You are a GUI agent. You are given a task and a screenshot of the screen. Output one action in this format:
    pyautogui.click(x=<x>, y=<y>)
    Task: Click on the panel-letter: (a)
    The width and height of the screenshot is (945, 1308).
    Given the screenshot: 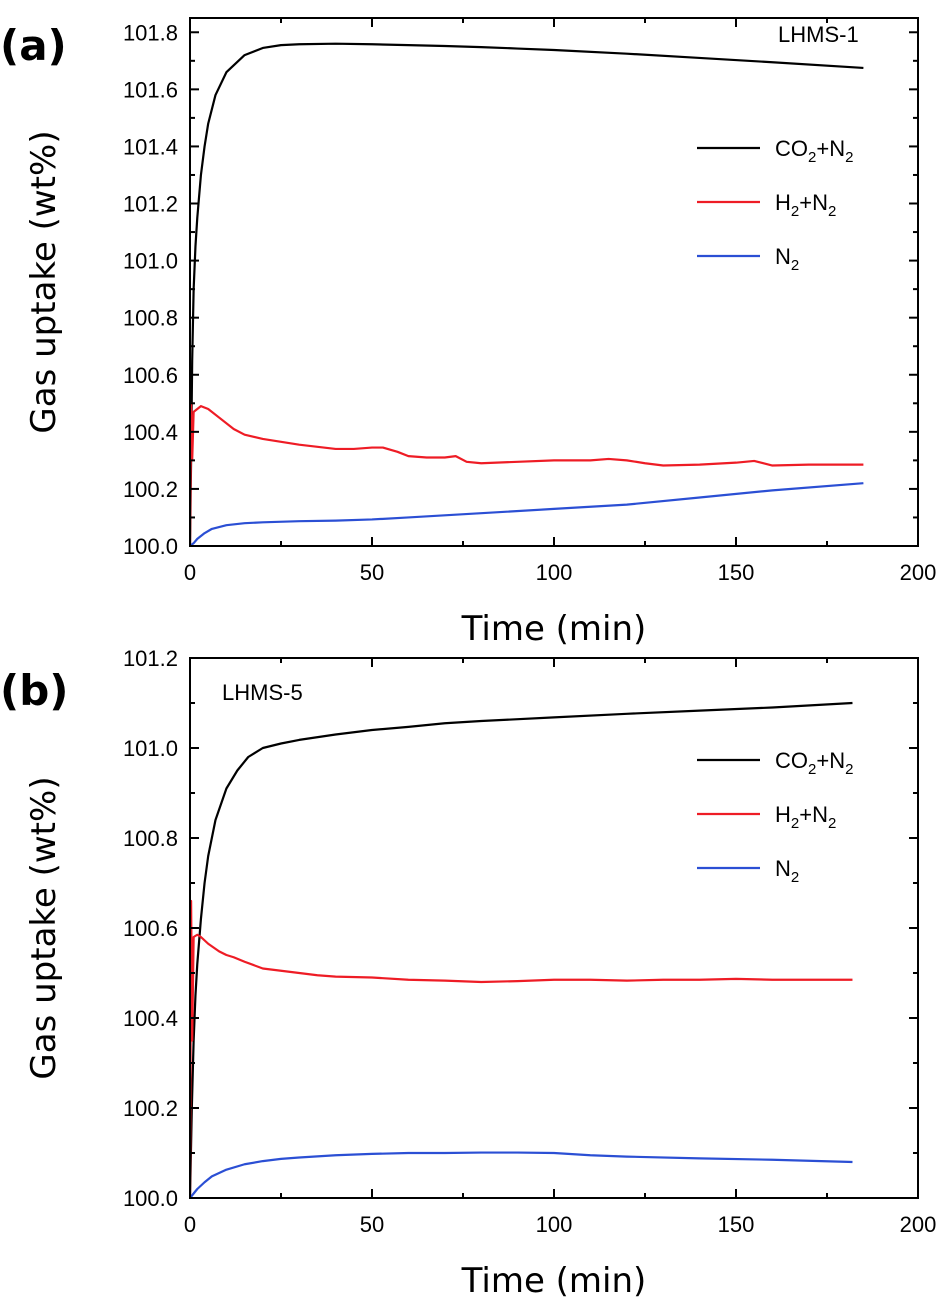 What is the action you would take?
    pyautogui.click(x=33, y=45)
    